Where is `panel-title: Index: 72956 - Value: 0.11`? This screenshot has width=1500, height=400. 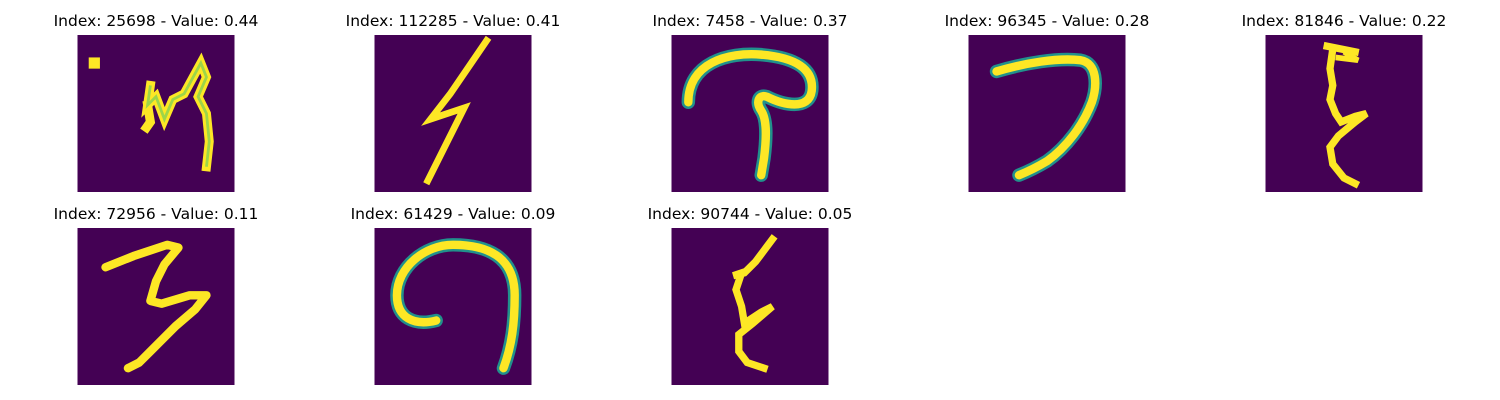
panel-title: Index: 72956 - Value: 0.11 is located at coordinates (156, 214).